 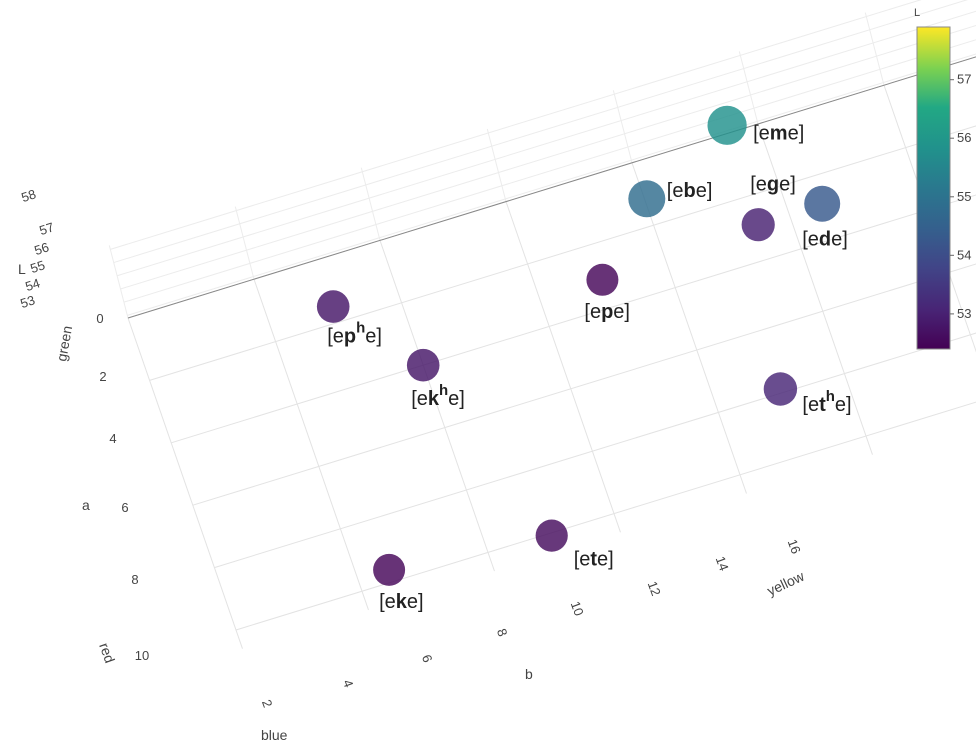 I want to click on axis-title-a: a, so click(x=86, y=505).